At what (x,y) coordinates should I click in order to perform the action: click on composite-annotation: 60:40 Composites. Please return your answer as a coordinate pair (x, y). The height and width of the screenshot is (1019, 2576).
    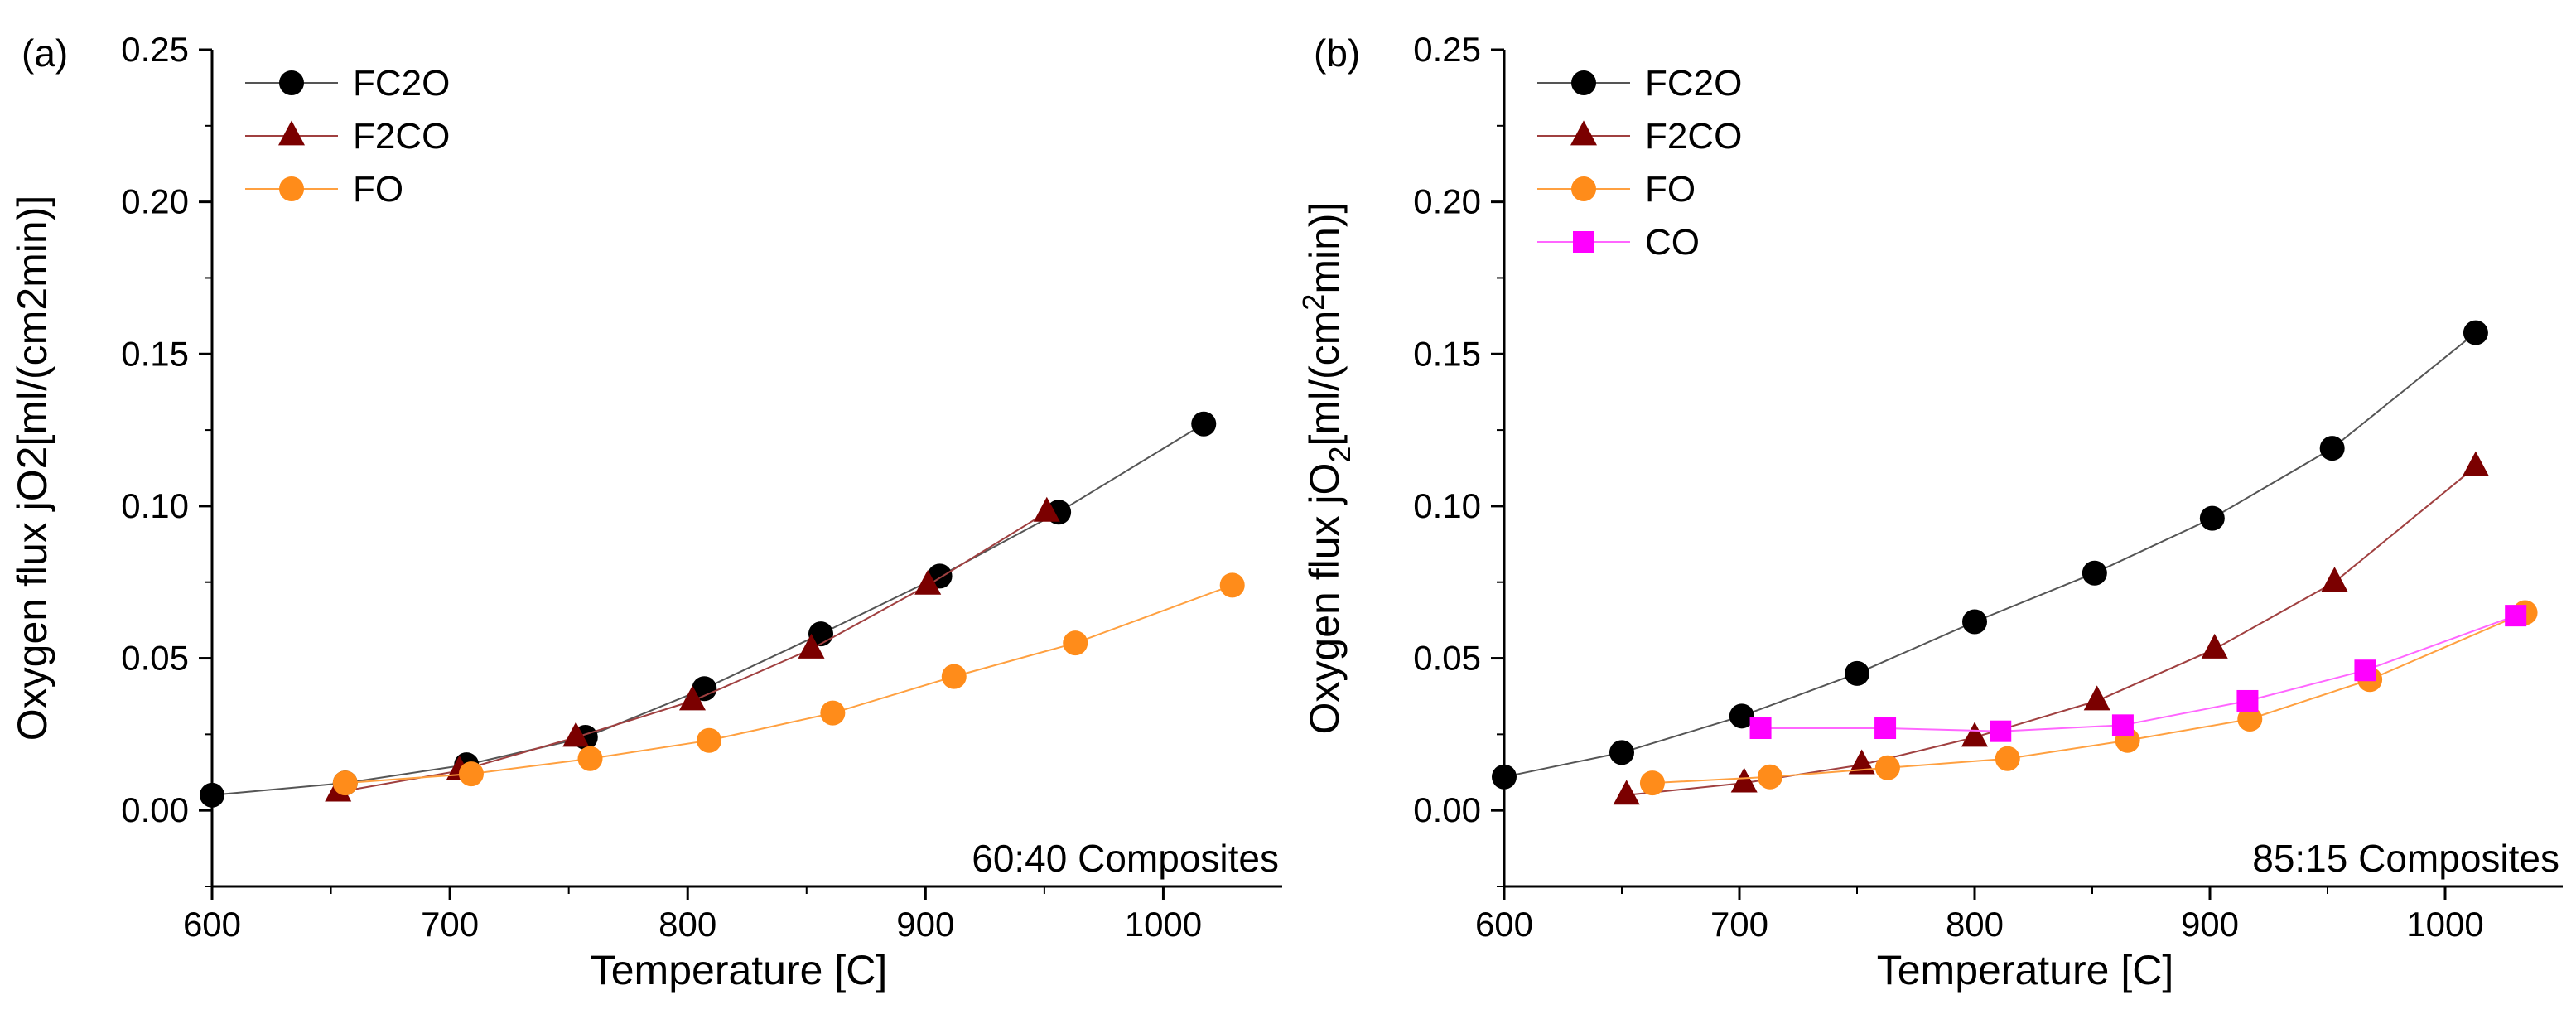
    Looking at the image, I should click on (1125, 859).